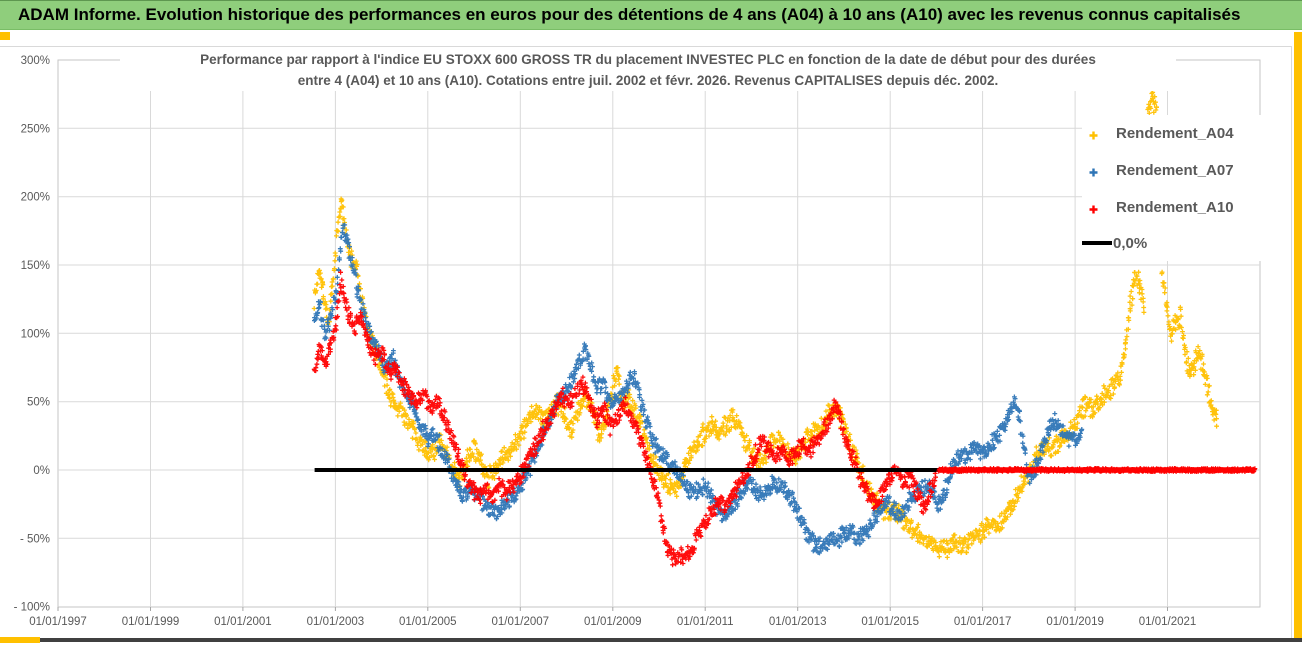 Image resolution: width=1302 pixels, height=647 pixels. I want to click on svg-text: - 100%, so click(32, 608).